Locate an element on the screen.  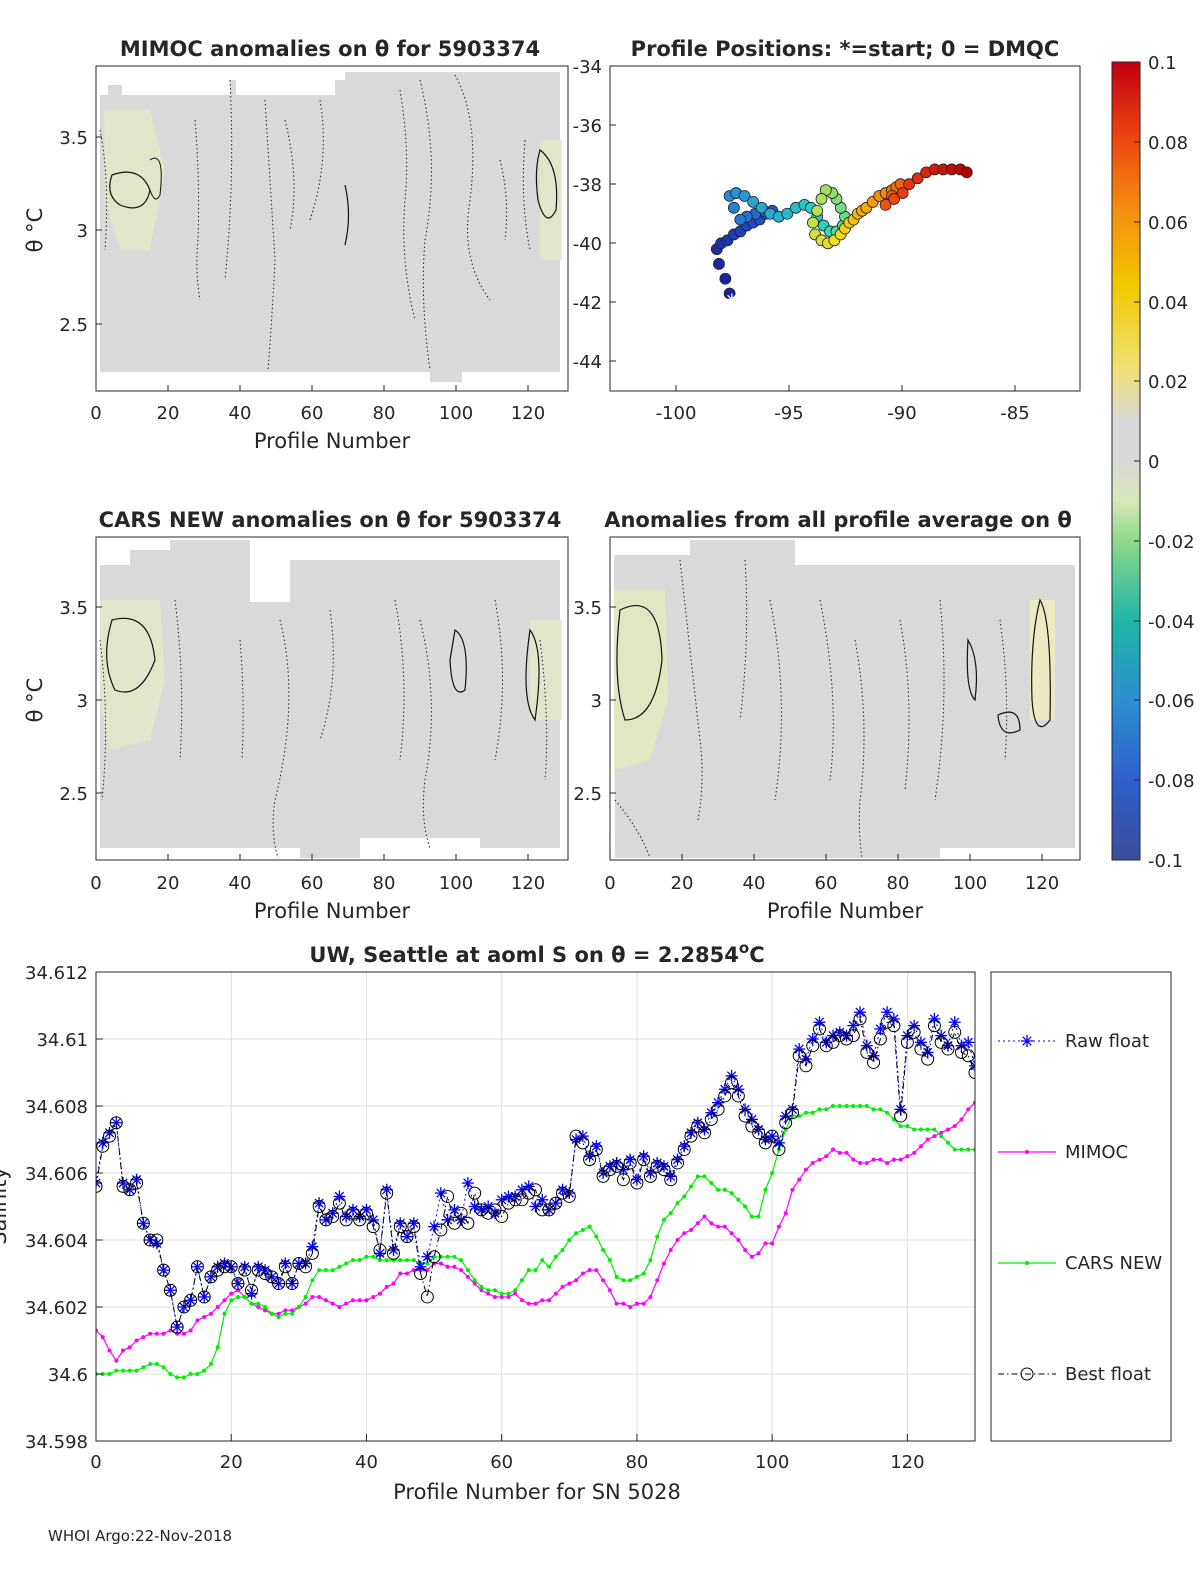
colorbar-tick: 0.06 is located at coordinates (1168, 223).